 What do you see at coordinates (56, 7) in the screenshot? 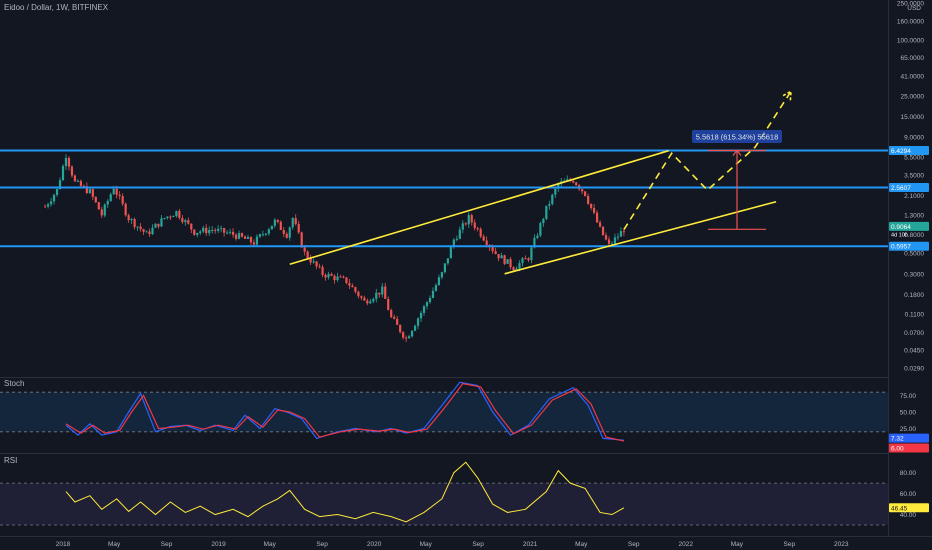
I see `symbol-title: Eidoo / Dollar, 1W, BITFINEX` at bounding box center [56, 7].